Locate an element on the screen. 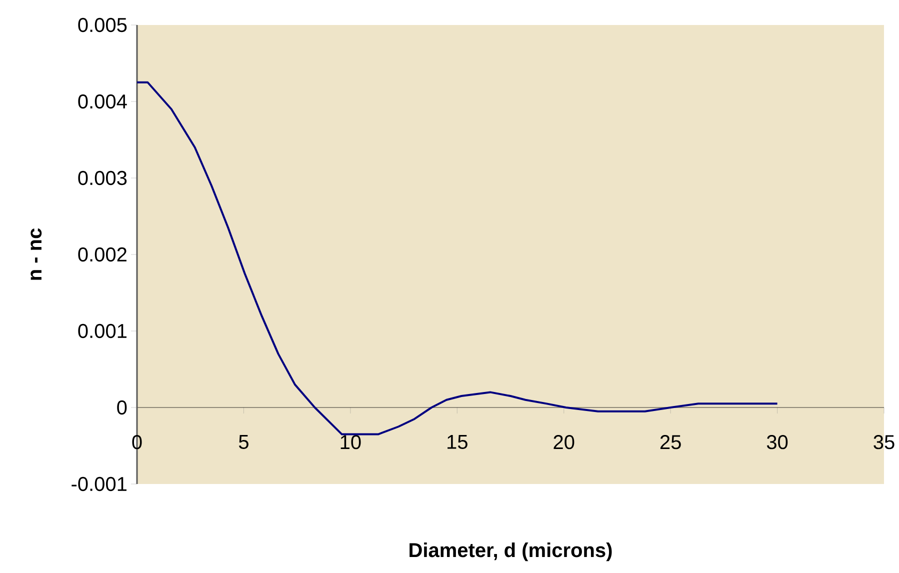 Image resolution: width=899 pixels, height=573 pixels. y-tick-label: 0.005 is located at coordinates (102, 25).